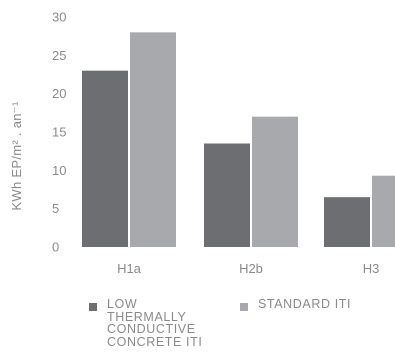 This screenshot has height=362, width=395. Describe the element at coordinates (251, 268) in the screenshot. I see `x-tick-label: H2b` at that location.